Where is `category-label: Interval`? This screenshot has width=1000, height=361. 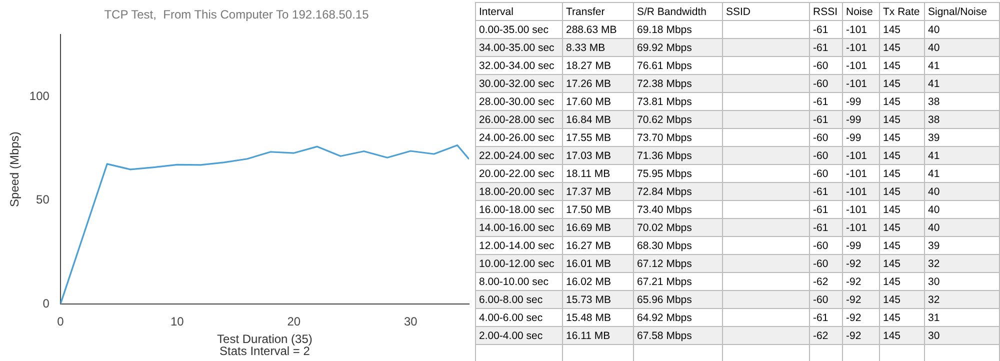
category-label: Interval is located at coordinates (519, 11).